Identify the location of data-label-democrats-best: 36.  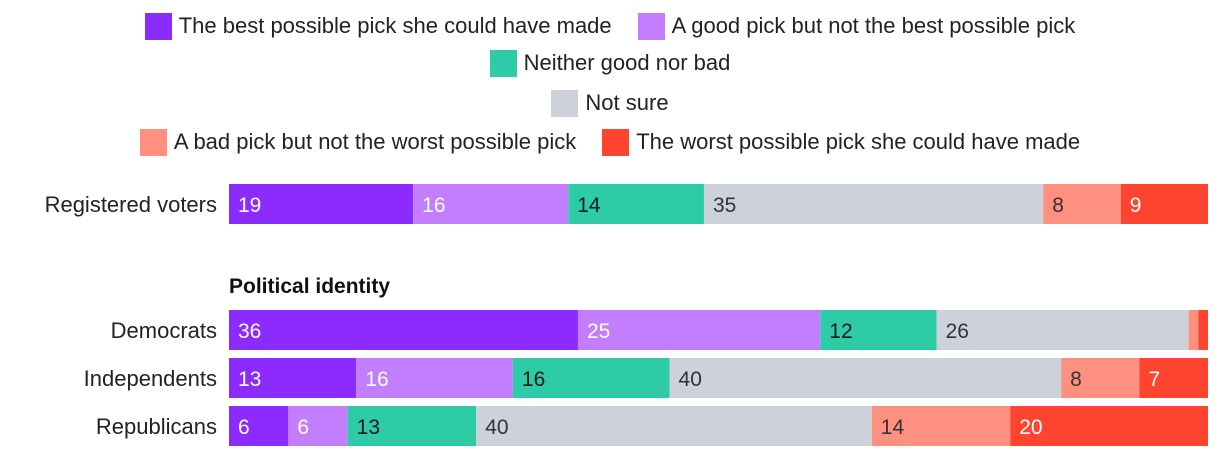
(249, 331).